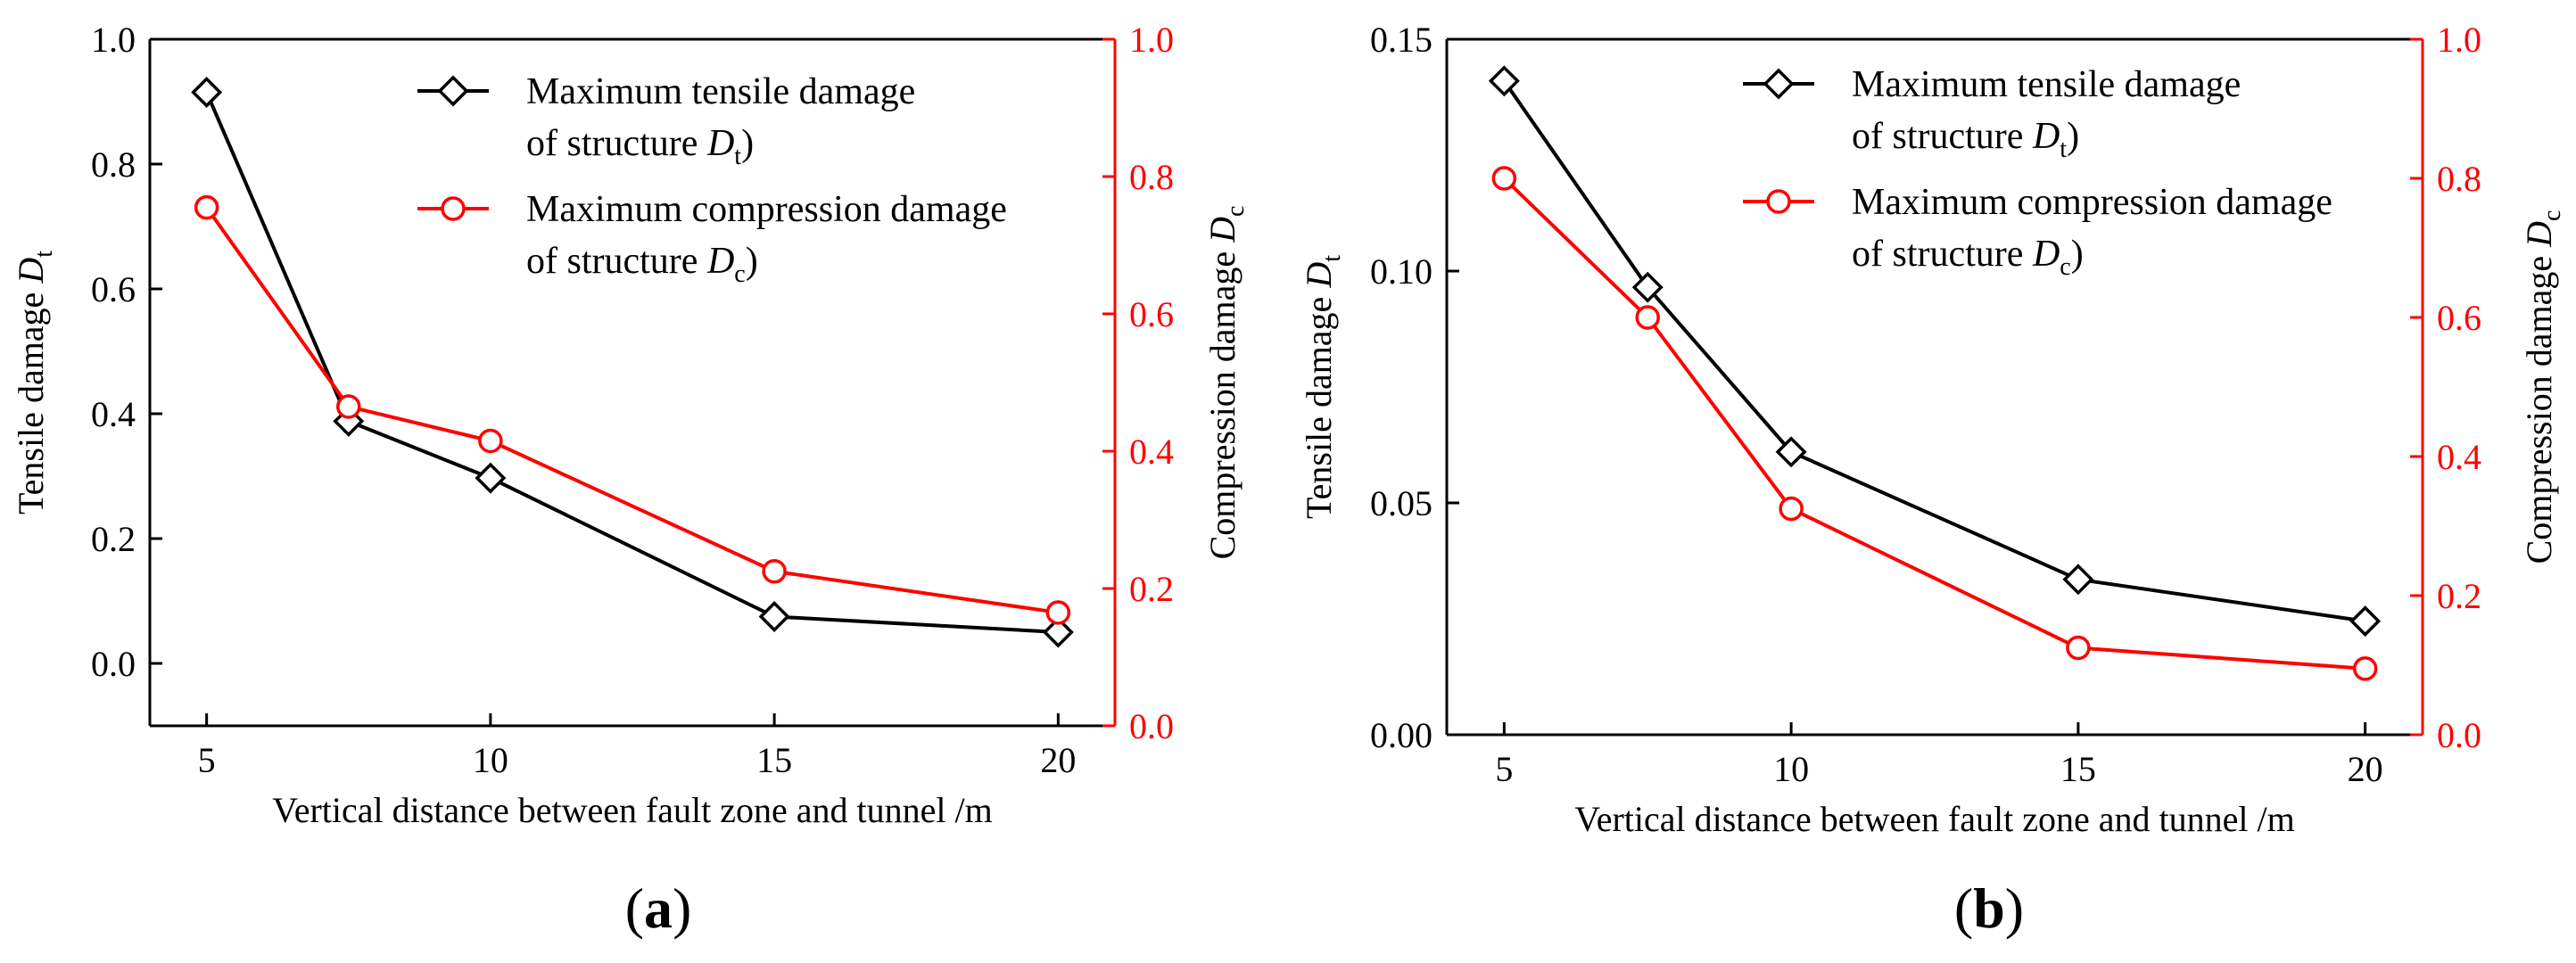 The width and height of the screenshot is (2576, 963). What do you see at coordinates (114, 40) in the screenshot?
I see `y-left-tick-label: 1.0` at bounding box center [114, 40].